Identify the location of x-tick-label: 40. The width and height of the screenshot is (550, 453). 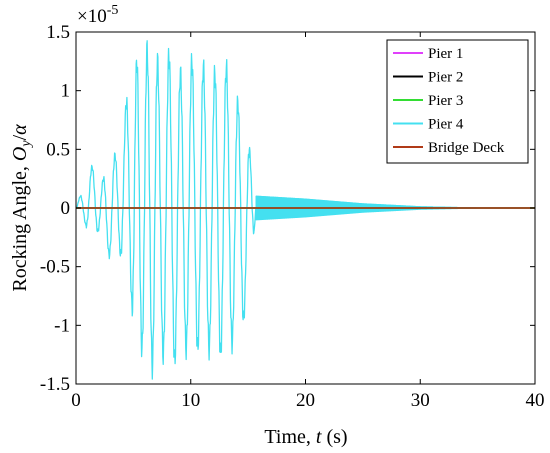
(535, 400).